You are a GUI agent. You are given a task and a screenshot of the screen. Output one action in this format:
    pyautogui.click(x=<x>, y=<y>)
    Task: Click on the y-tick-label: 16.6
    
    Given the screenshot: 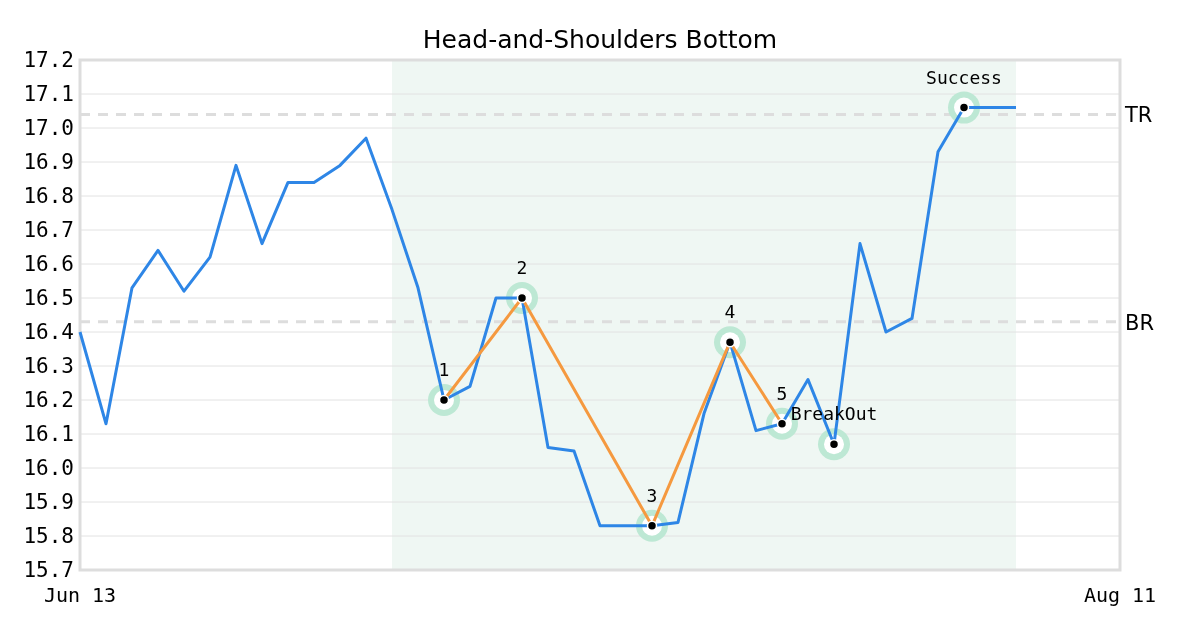 What is the action you would take?
    pyautogui.click(x=48, y=264)
    